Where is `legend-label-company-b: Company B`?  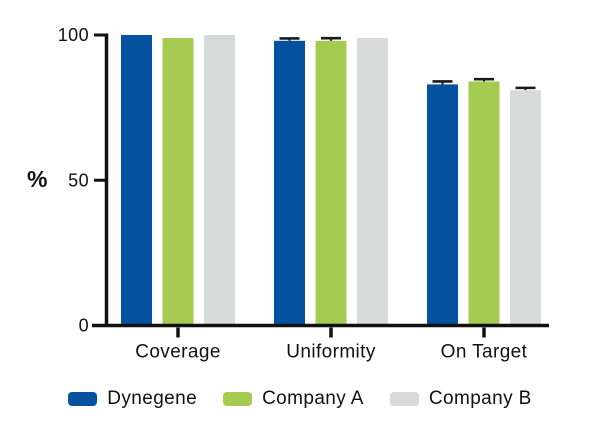 legend-label-company-b: Company B is located at coordinates (480, 398).